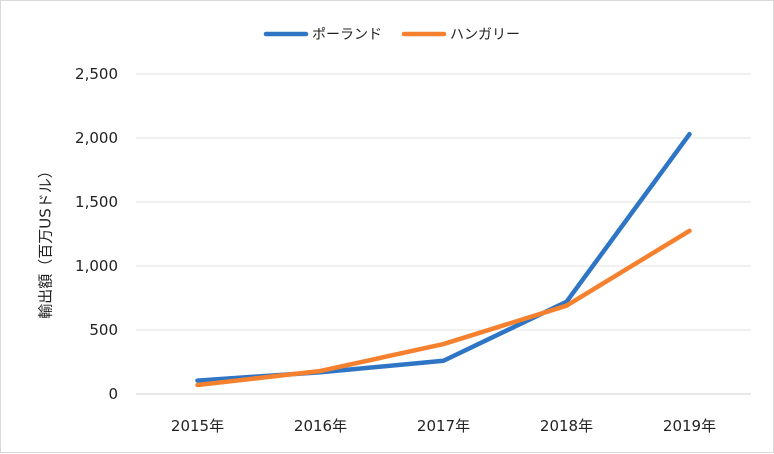 The width and height of the screenshot is (774, 454). What do you see at coordinates (96, 138) in the screenshot?
I see `y-tick-label: 2,000` at bounding box center [96, 138].